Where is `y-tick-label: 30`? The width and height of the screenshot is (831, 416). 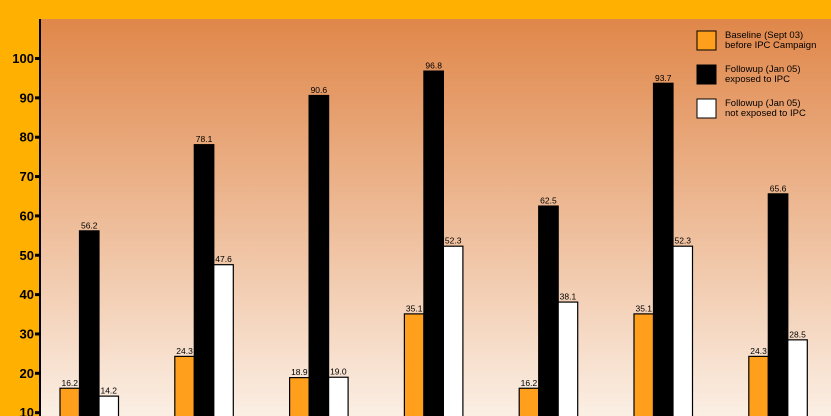 y-tick-label: 30 is located at coordinates (27, 333).